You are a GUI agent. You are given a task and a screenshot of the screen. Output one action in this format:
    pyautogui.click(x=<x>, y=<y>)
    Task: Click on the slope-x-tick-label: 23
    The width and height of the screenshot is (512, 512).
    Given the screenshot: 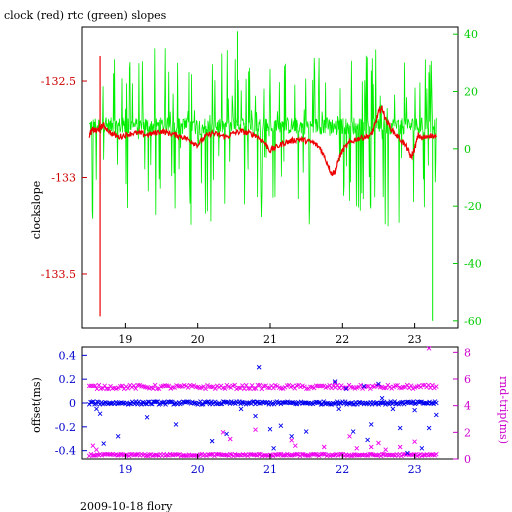 What is the action you would take?
    pyautogui.click(x=415, y=339)
    